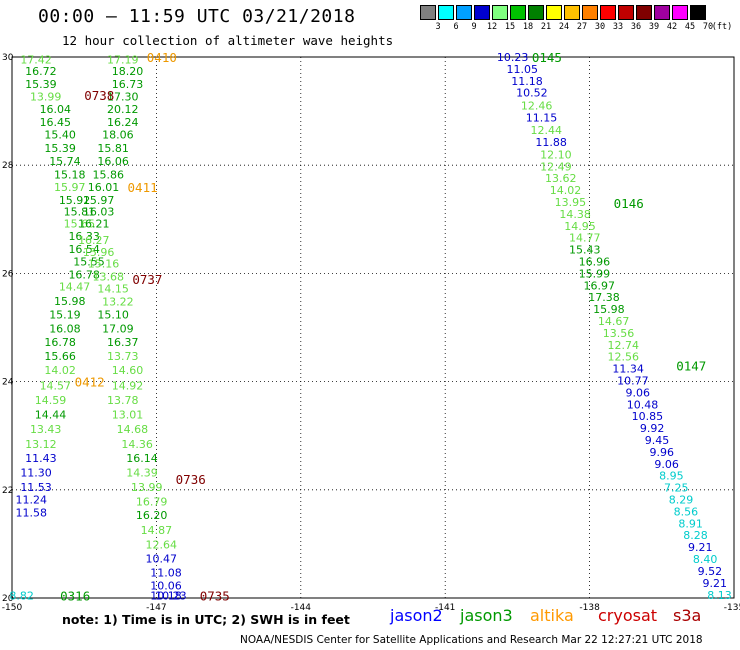 This screenshot has width=740, height=650. Describe the element at coordinates (94, 224) in the screenshot. I see `wave-height-value: 16.21` at that location.